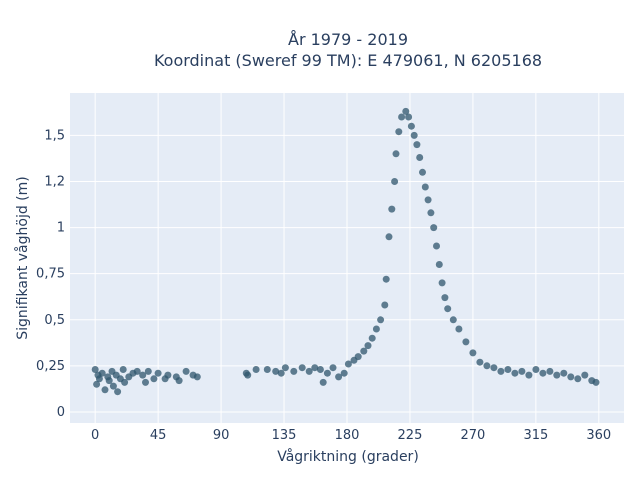 The image size is (640, 480). Describe the element at coordinates (284, 435) in the screenshot. I see `x-tick-label: 135` at that location.